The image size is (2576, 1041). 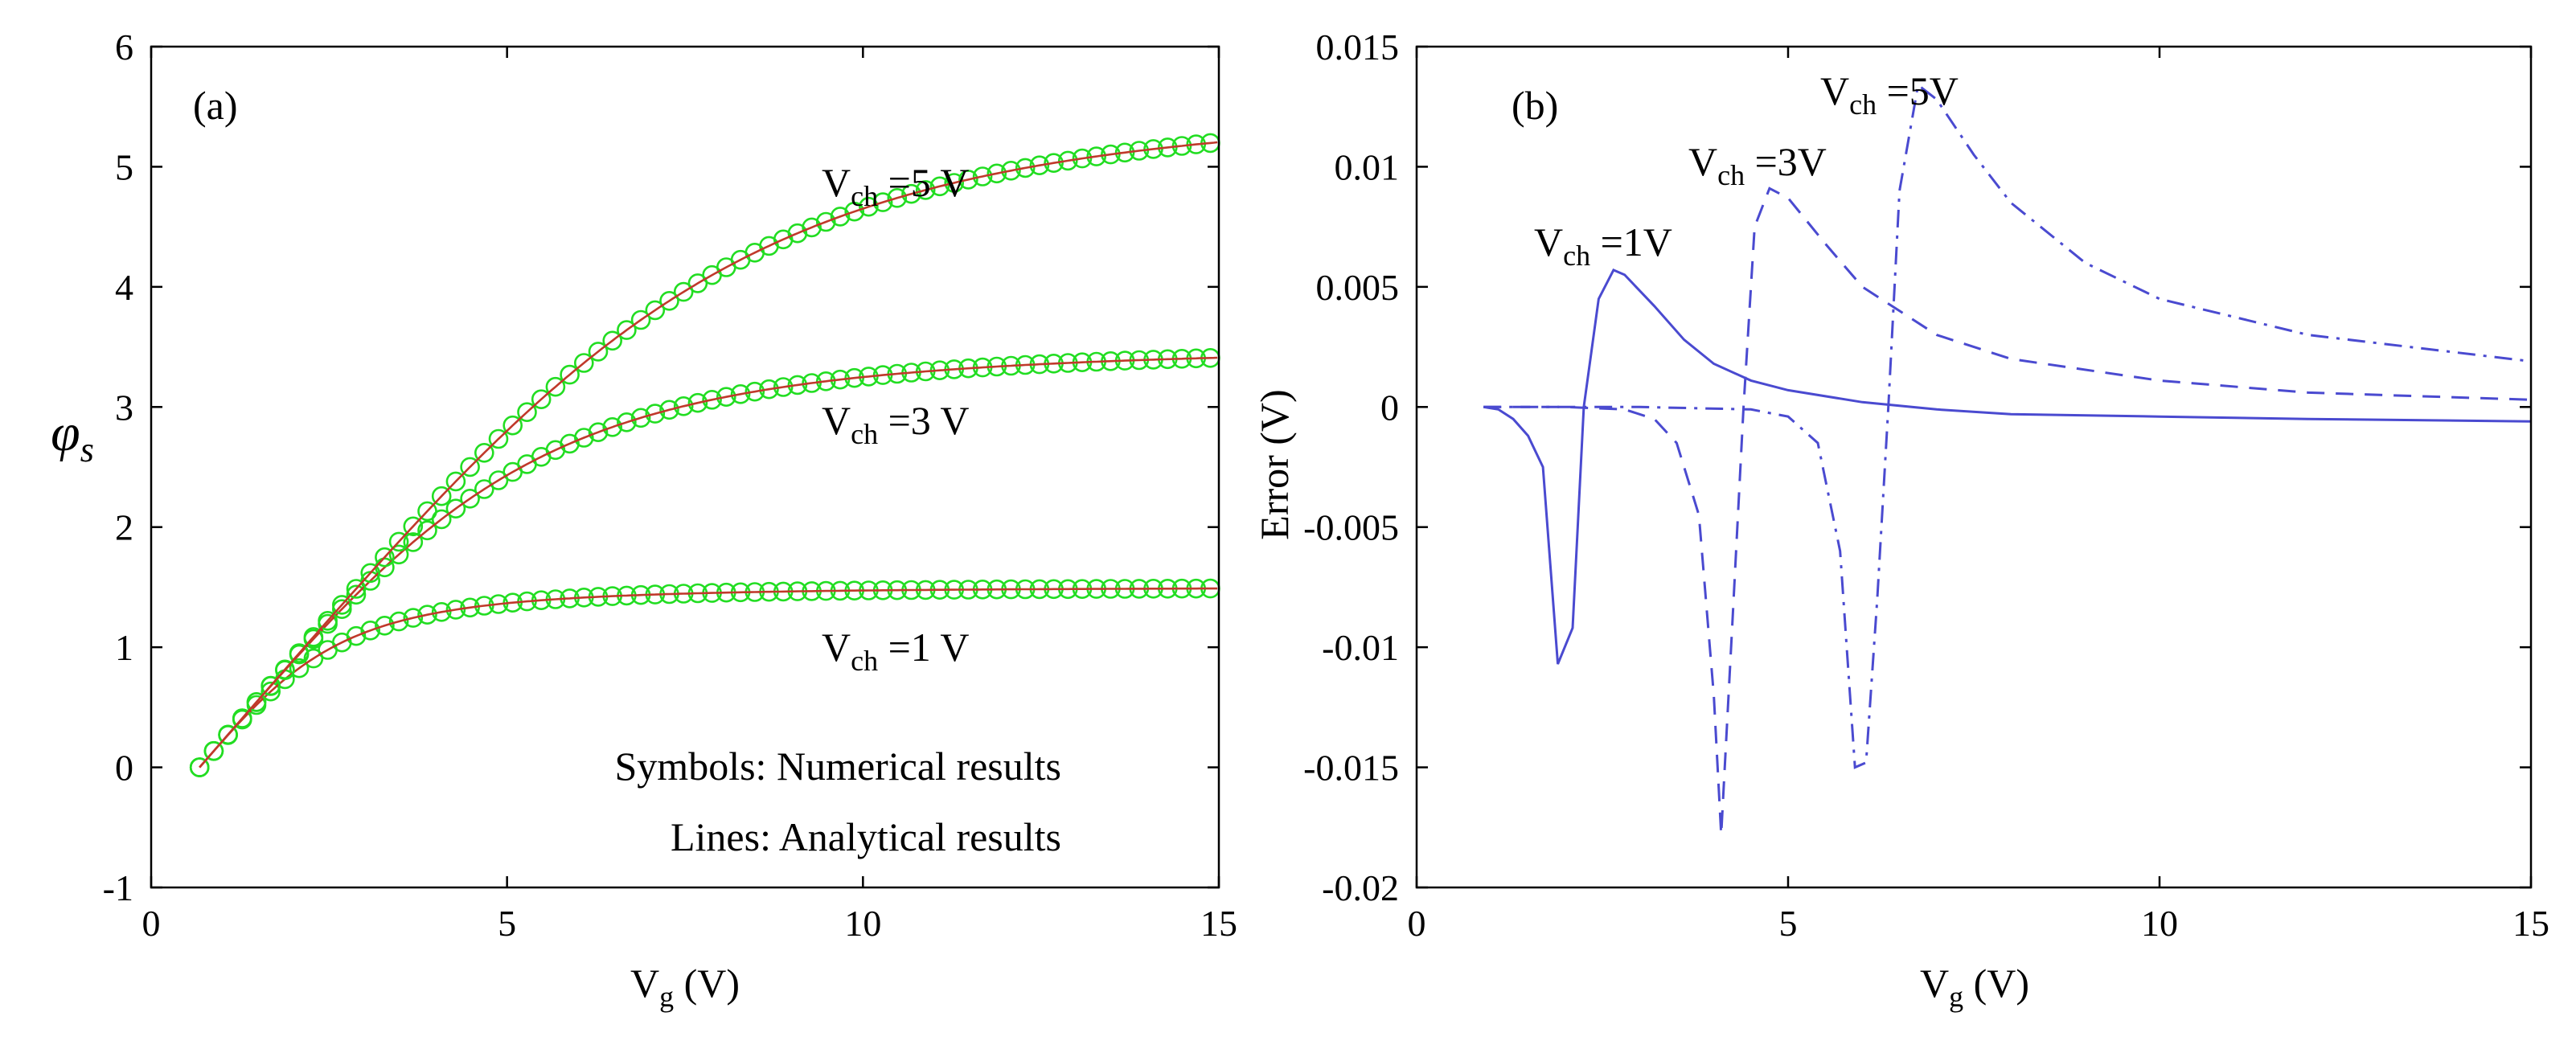 I want to click on panel-a-y-tick-label: 4, so click(x=124, y=287).